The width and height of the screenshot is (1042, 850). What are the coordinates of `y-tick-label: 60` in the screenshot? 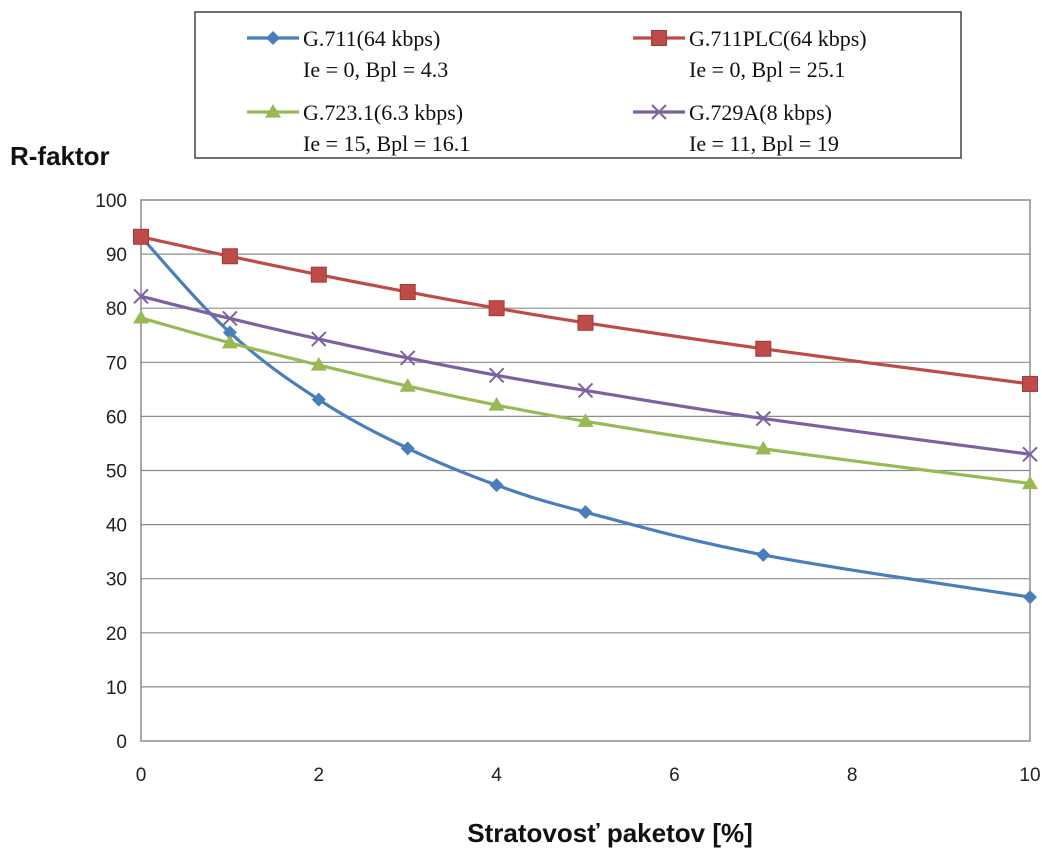 It's located at (116, 417).